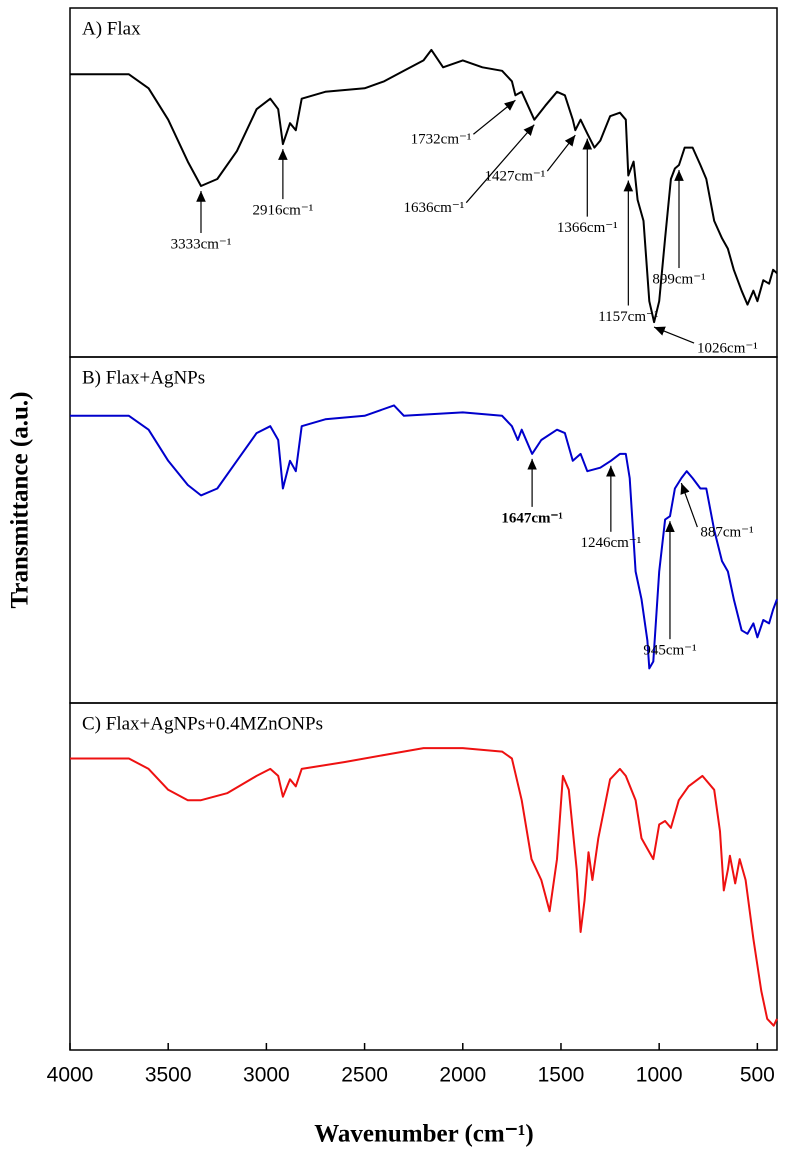 Image resolution: width=789 pixels, height=1162 pixels. What do you see at coordinates (757, 1075) in the screenshot?
I see `x-tick-label: 500` at bounding box center [757, 1075].